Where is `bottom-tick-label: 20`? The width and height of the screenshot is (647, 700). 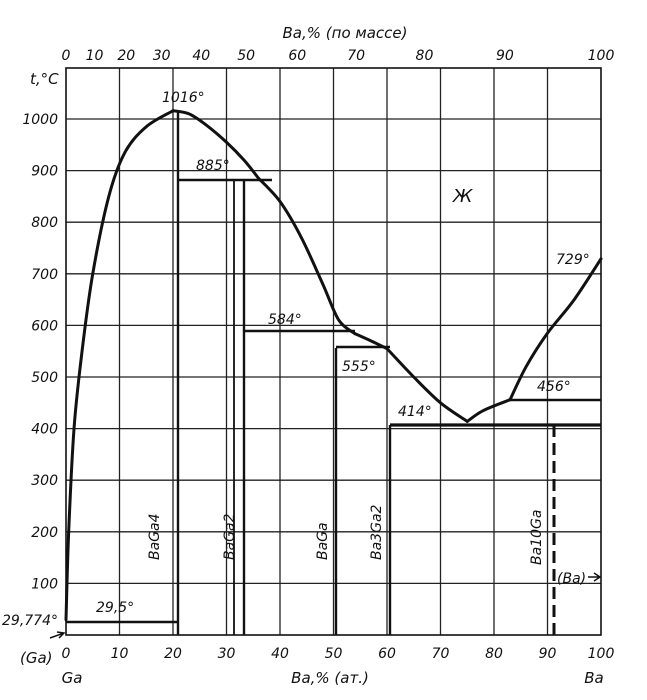 bottom-tick-label: 20 is located at coordinates (173, 654).